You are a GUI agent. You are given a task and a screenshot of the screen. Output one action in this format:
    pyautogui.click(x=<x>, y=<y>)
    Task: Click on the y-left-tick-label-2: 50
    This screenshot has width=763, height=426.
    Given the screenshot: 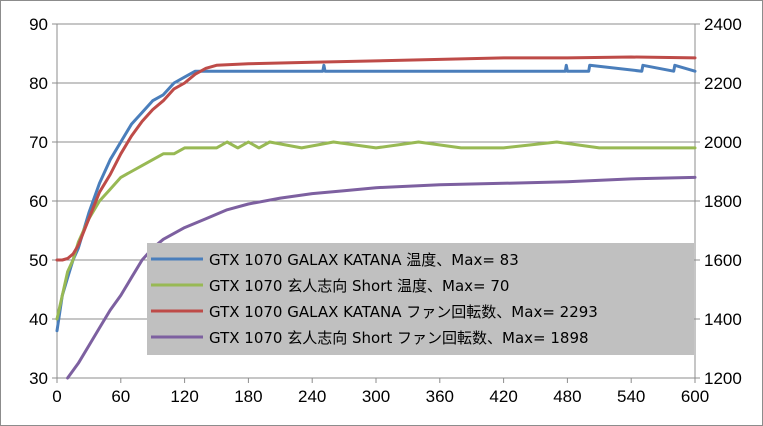 What is the action you would take?
    pyautogui.click(x=38, y=260)
    